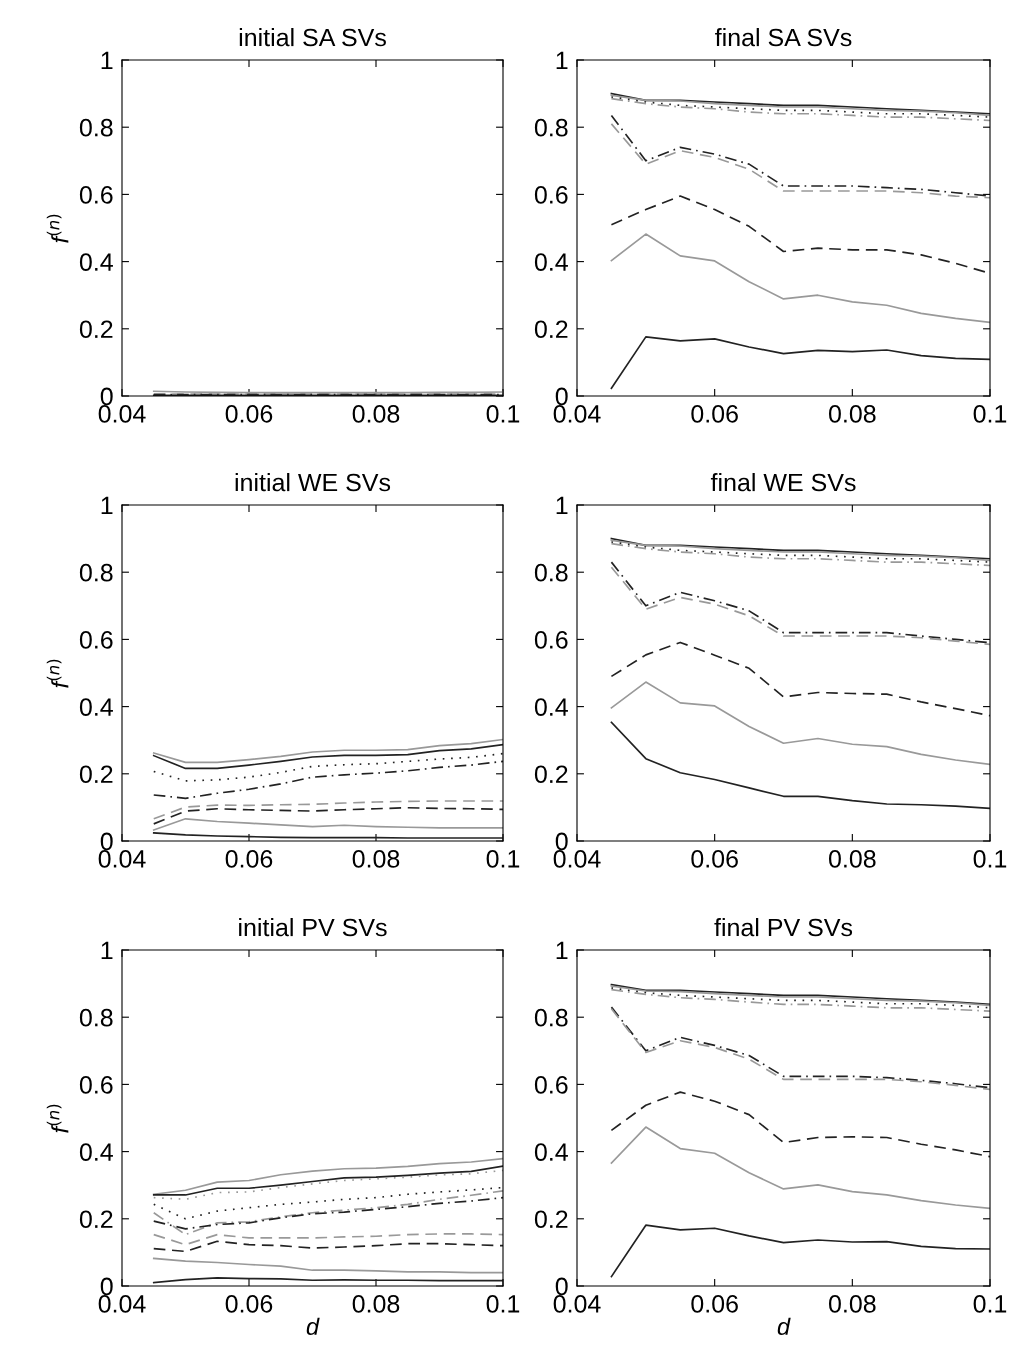  I want to click on chart-title: final WE SVs, so click(783, 482).